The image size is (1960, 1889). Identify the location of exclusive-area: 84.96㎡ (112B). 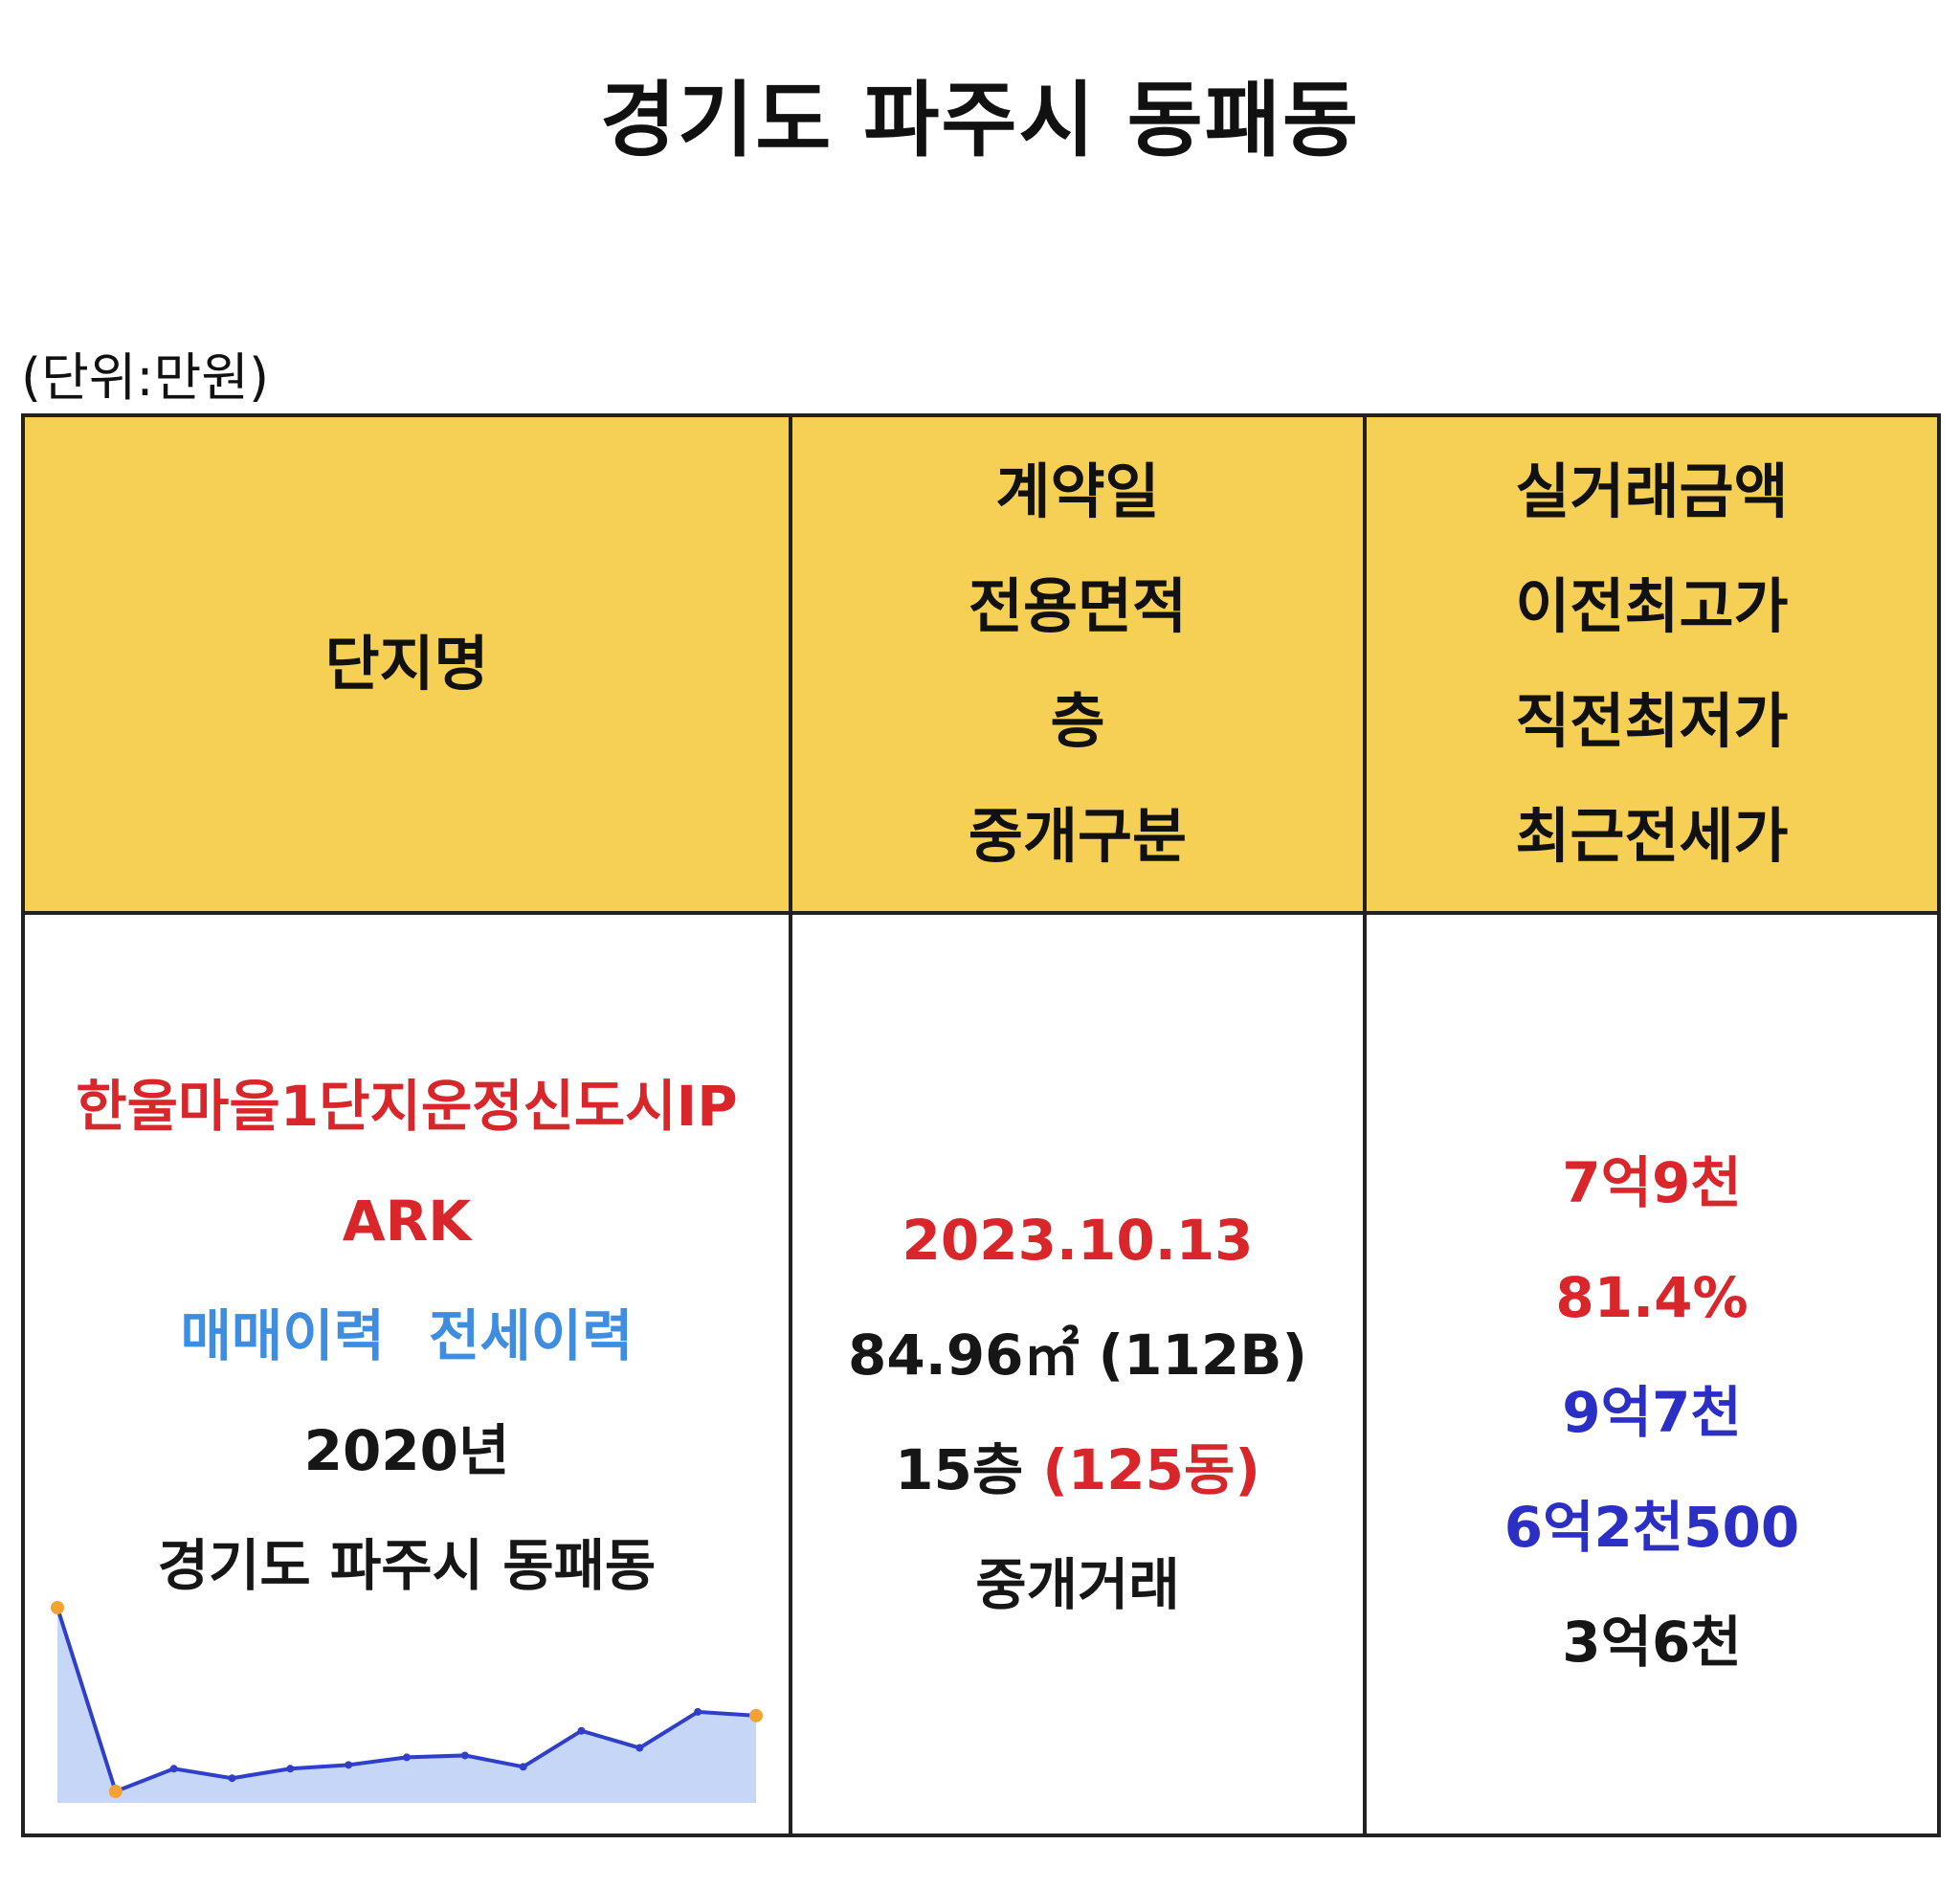
(1077, 1355).